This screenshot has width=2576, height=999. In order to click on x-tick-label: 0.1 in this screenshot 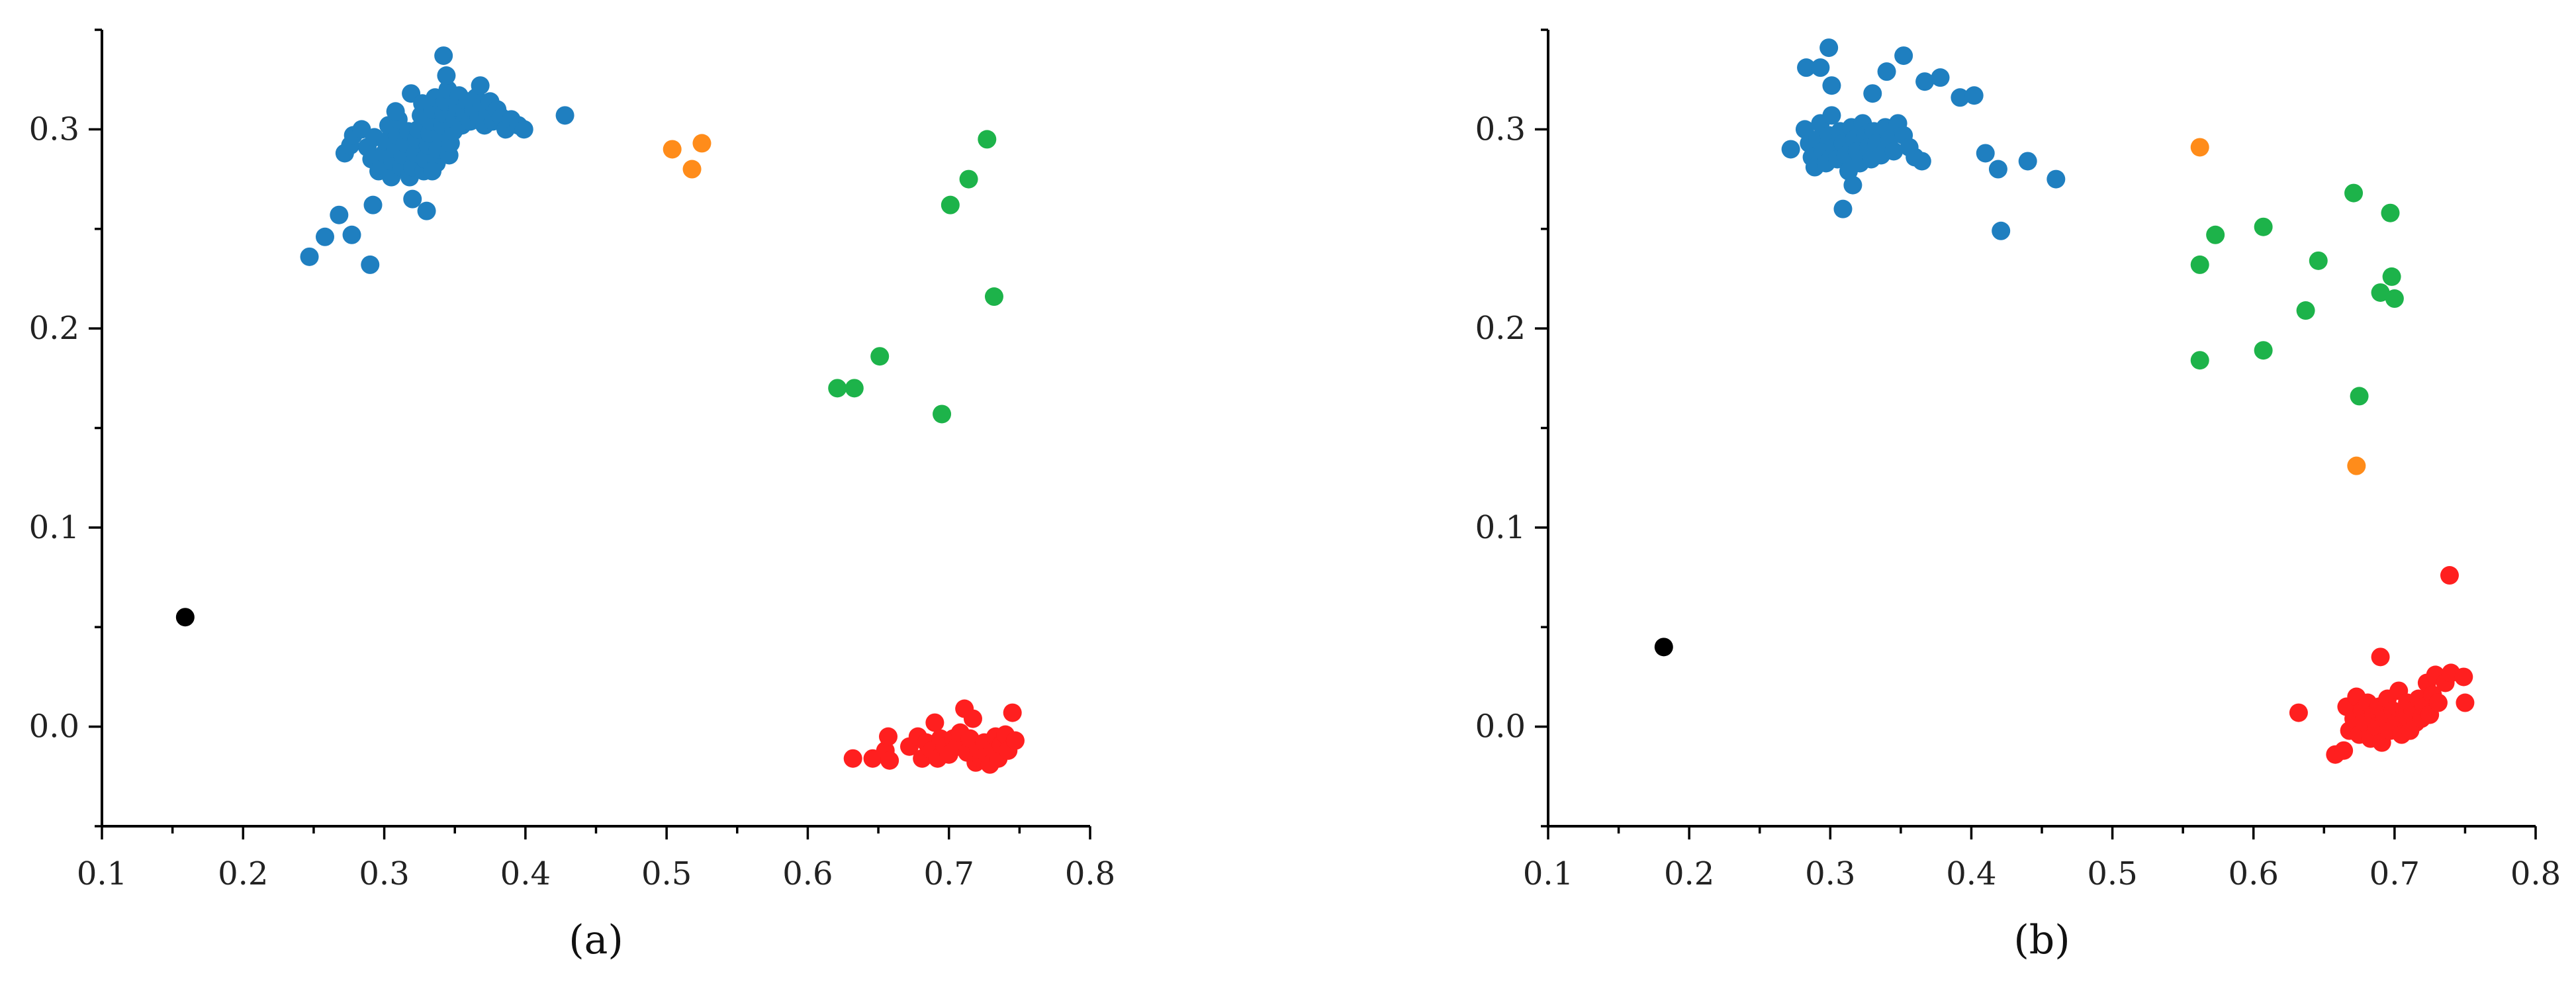, I will do `click(102, 874)`.